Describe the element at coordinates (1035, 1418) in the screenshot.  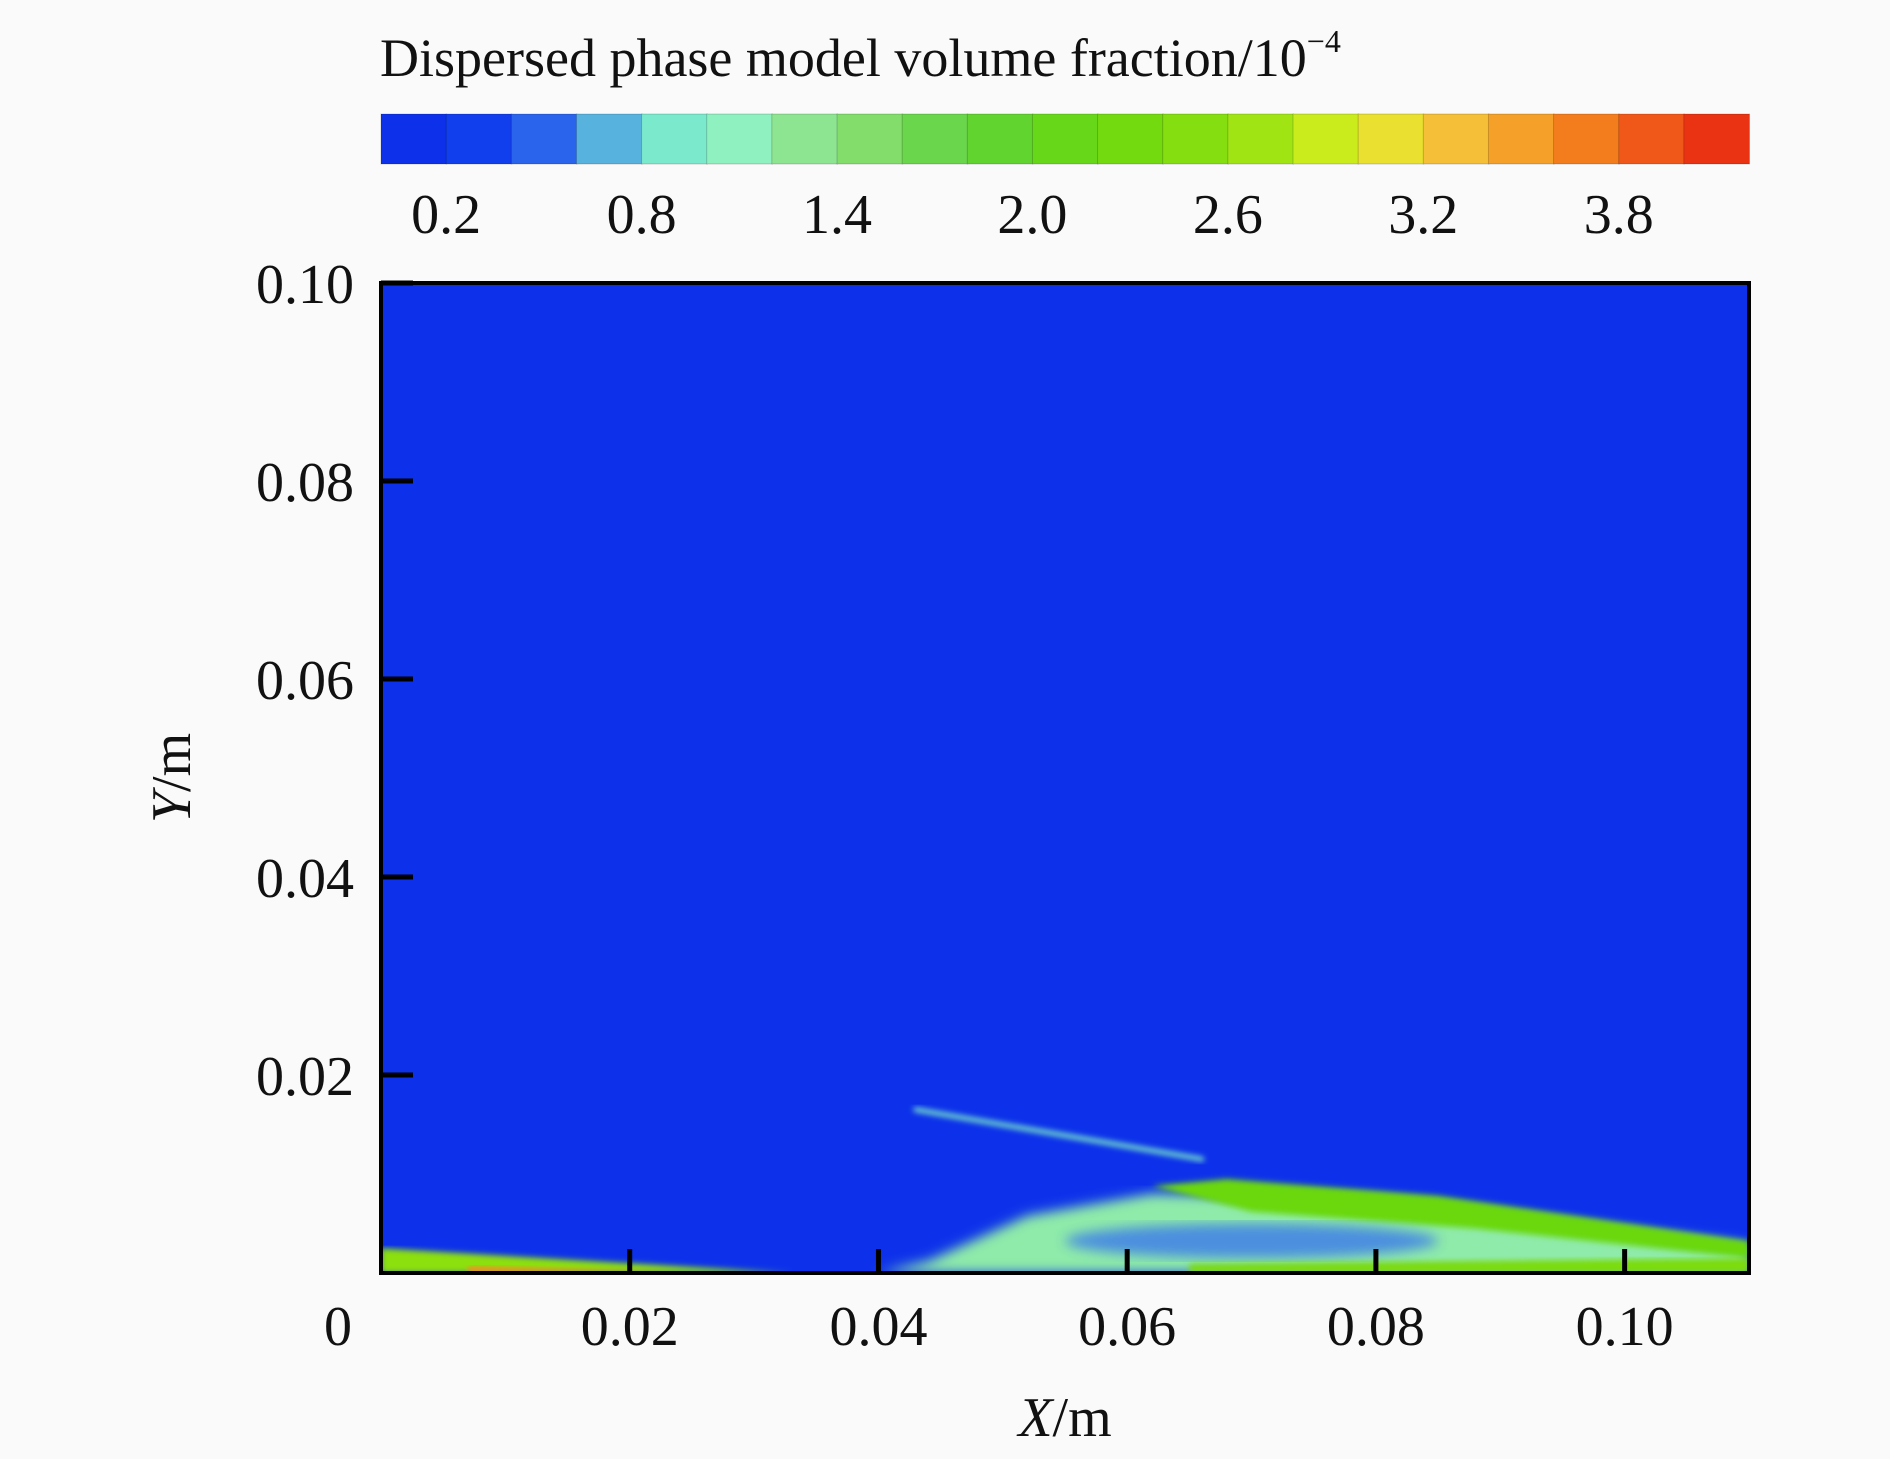
I see `x-axis-name: X` at that location.